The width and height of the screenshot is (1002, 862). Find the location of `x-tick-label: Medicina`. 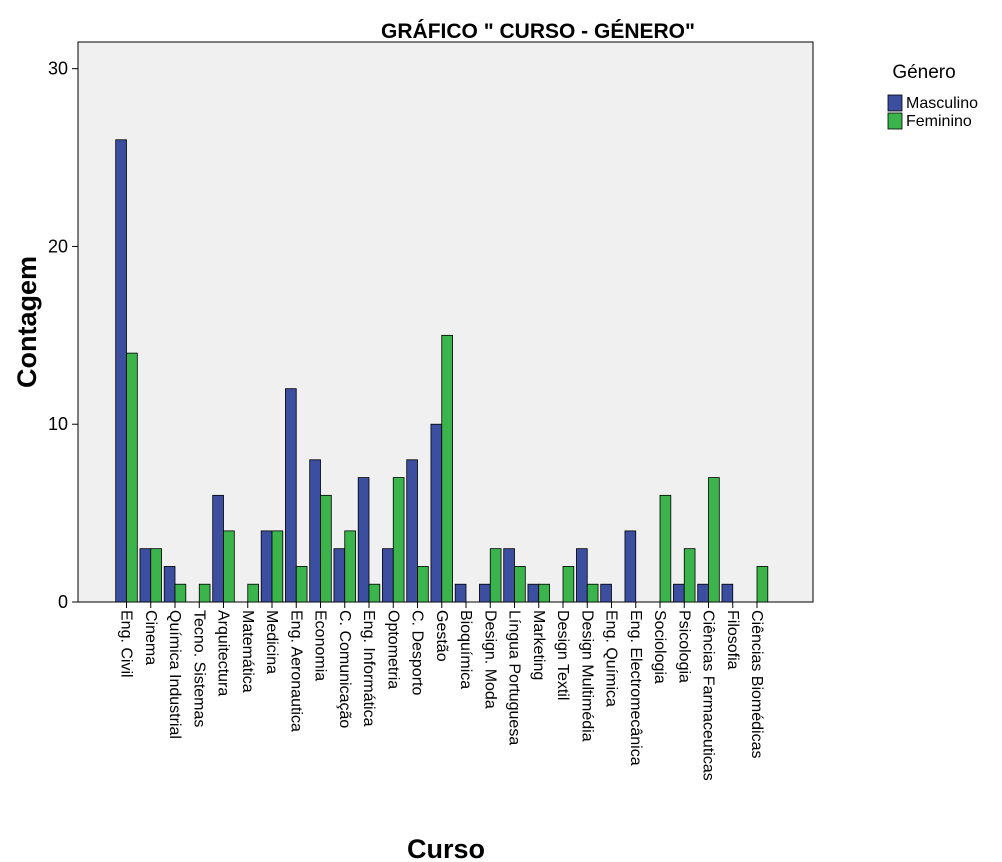

x-tick-label: Medicina is located at coordinates (271, 642).